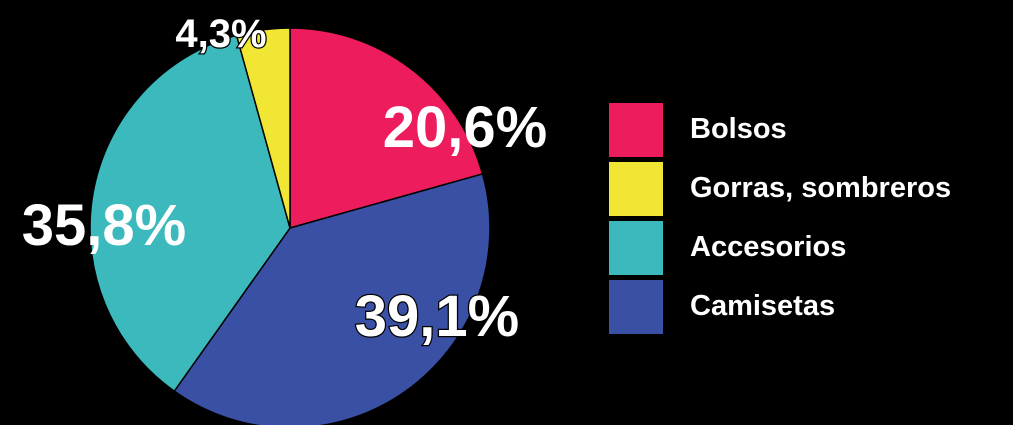 This screenshot has width=1013, height=425. What do you see at coordinates (104, 225) in the screenshot?
I see `value-label-accesorios: 35,8%` at bounding box center [104, 225].